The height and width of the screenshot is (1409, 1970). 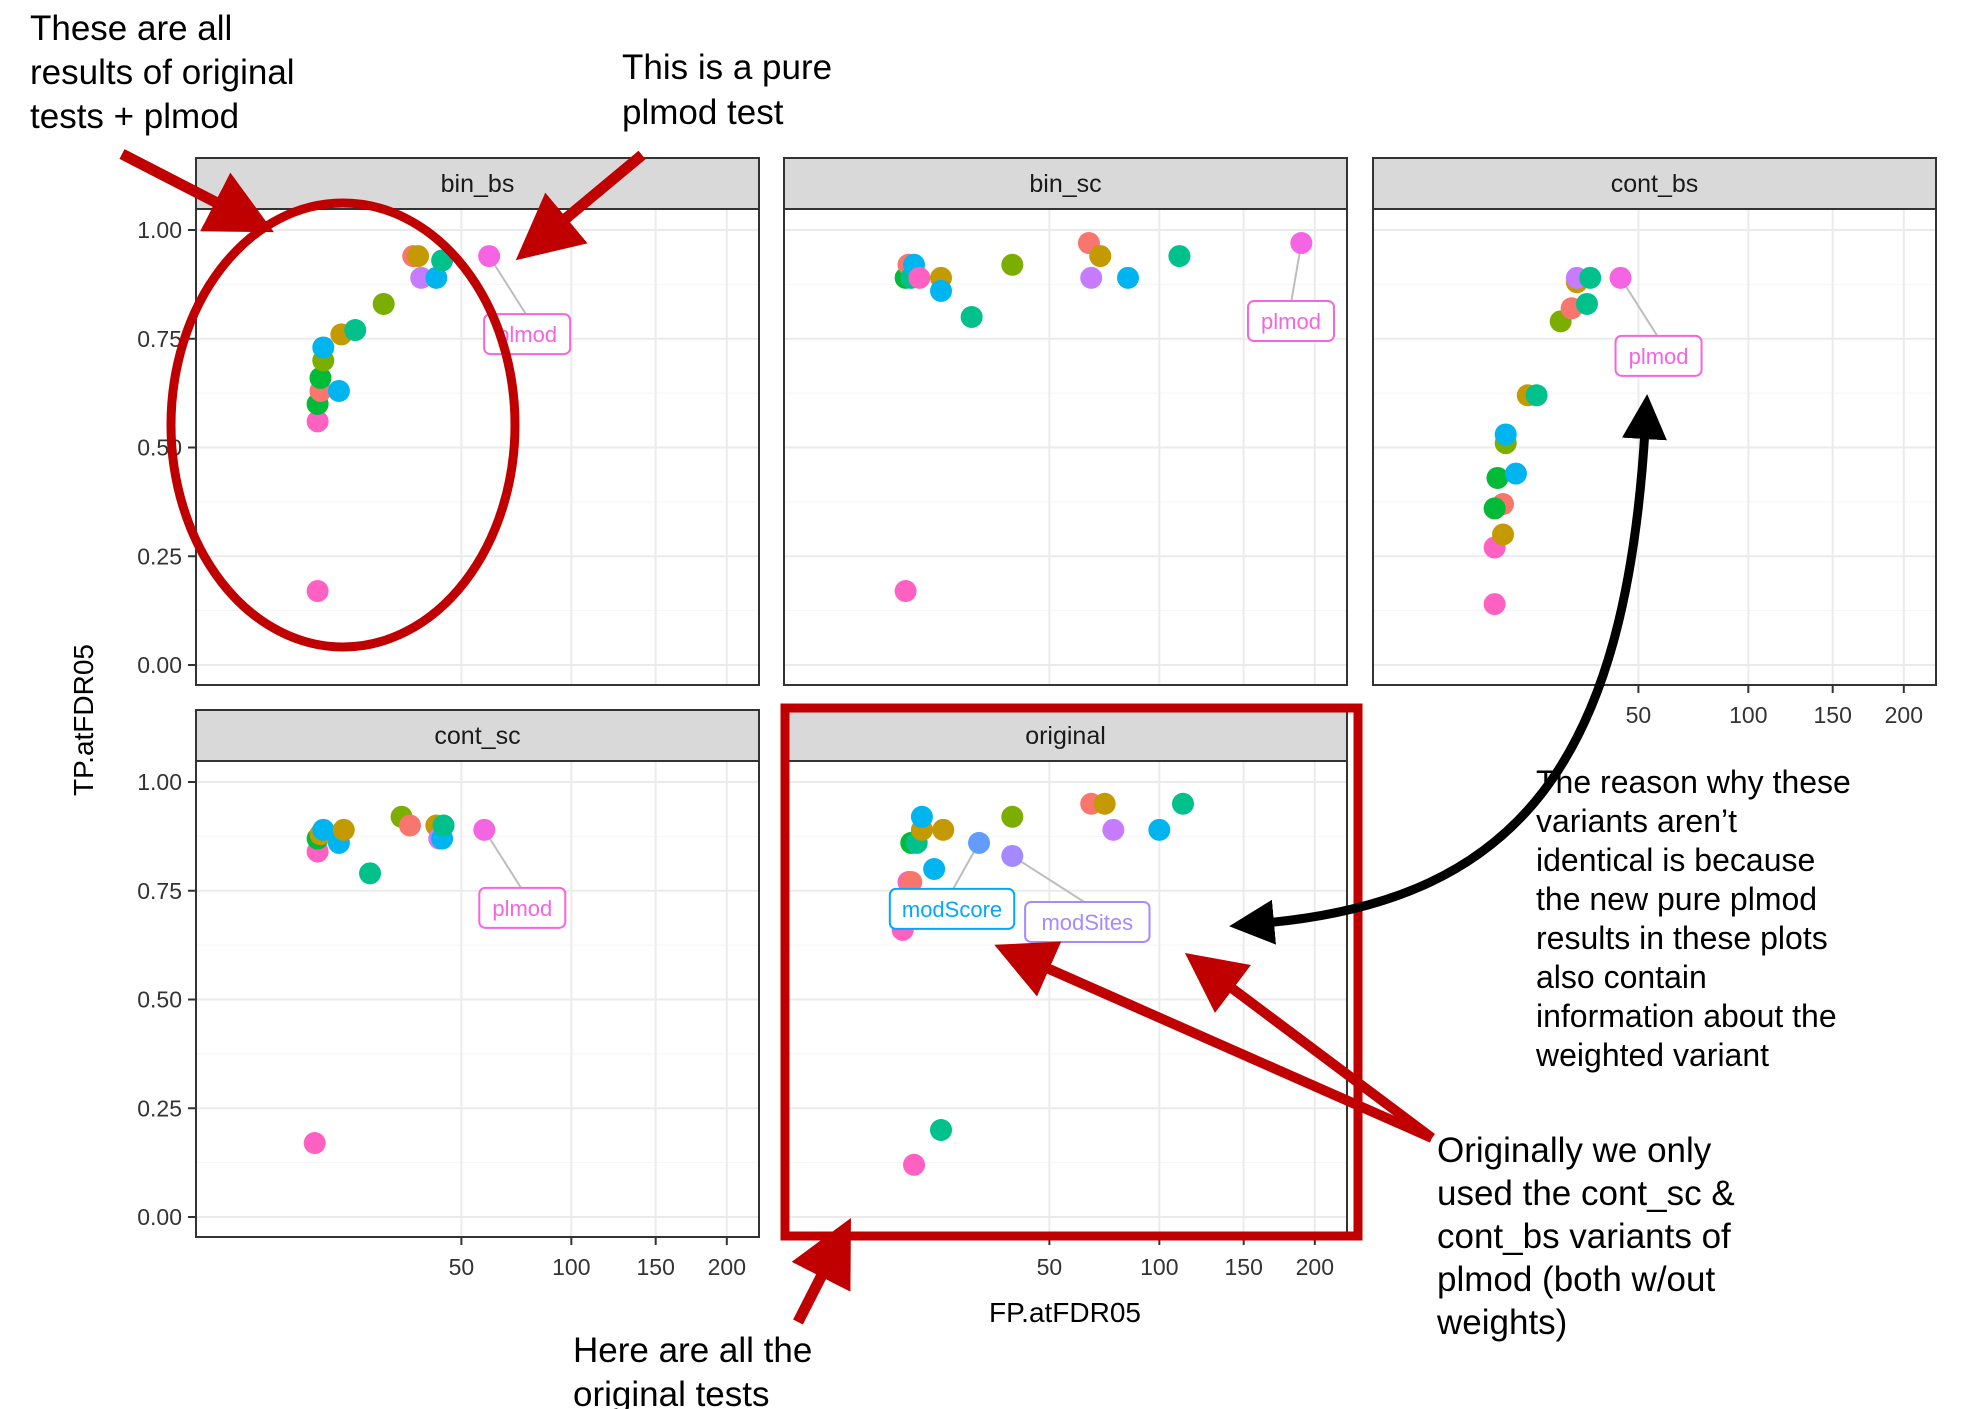 I want to click on facet-strip-label: bin_bs, so click(x=478, y=184).